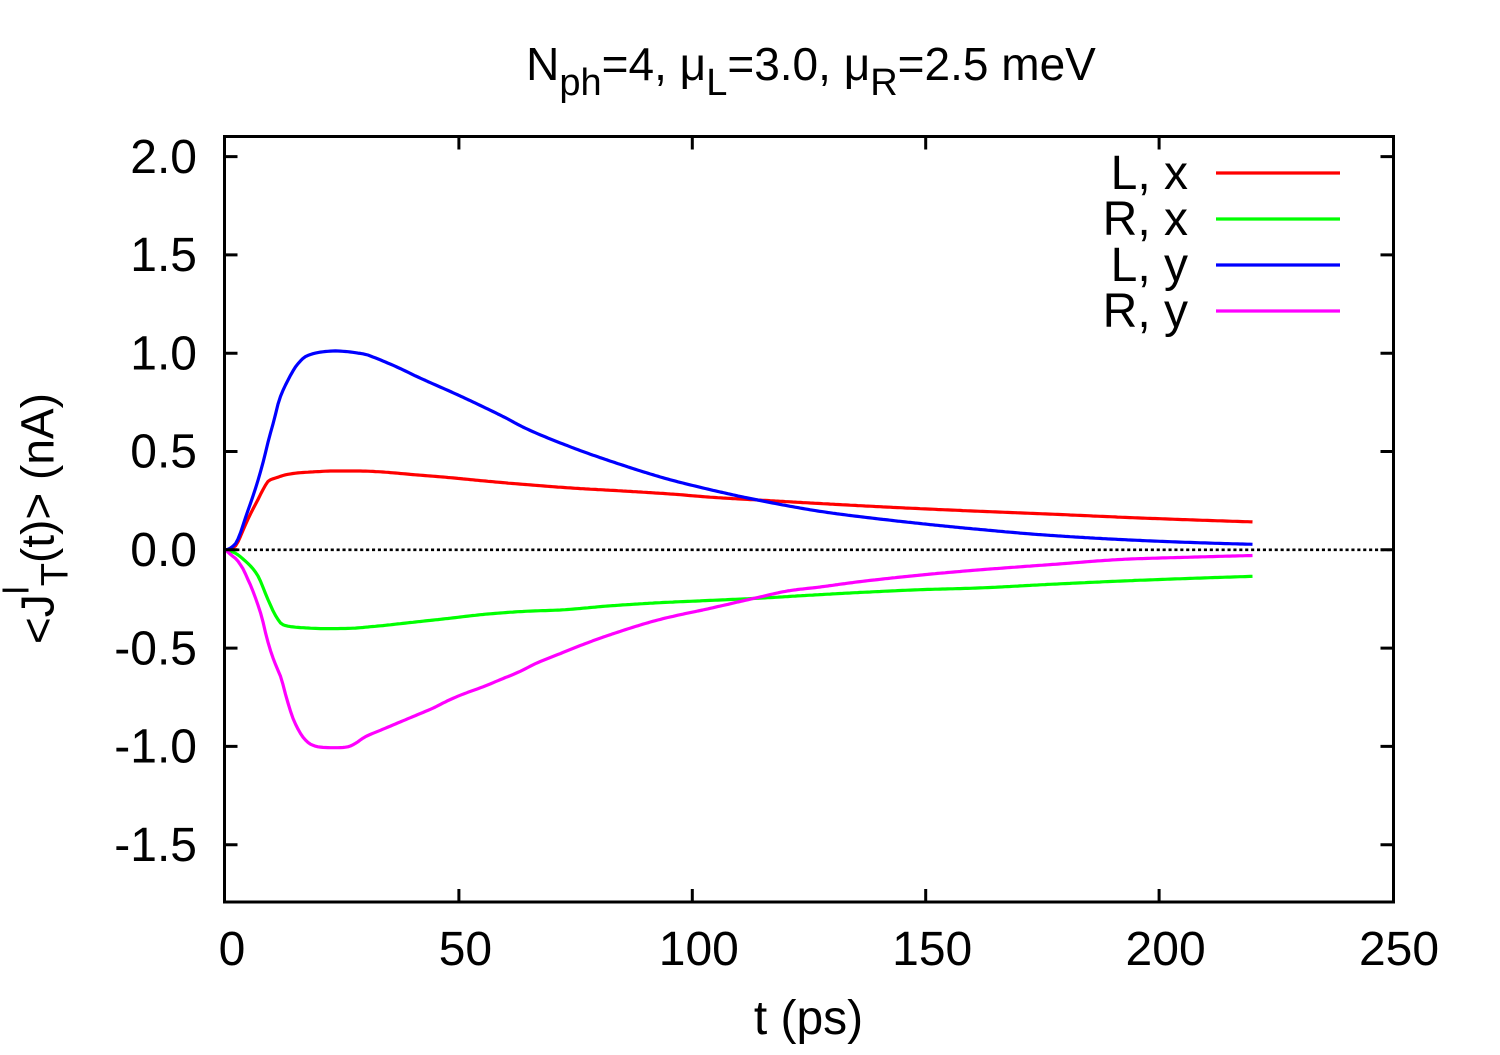  What do you see at coordinates (163, 255) in the screenshot?
I see `svg-text: 1.5` at bounding box center [163, 255].